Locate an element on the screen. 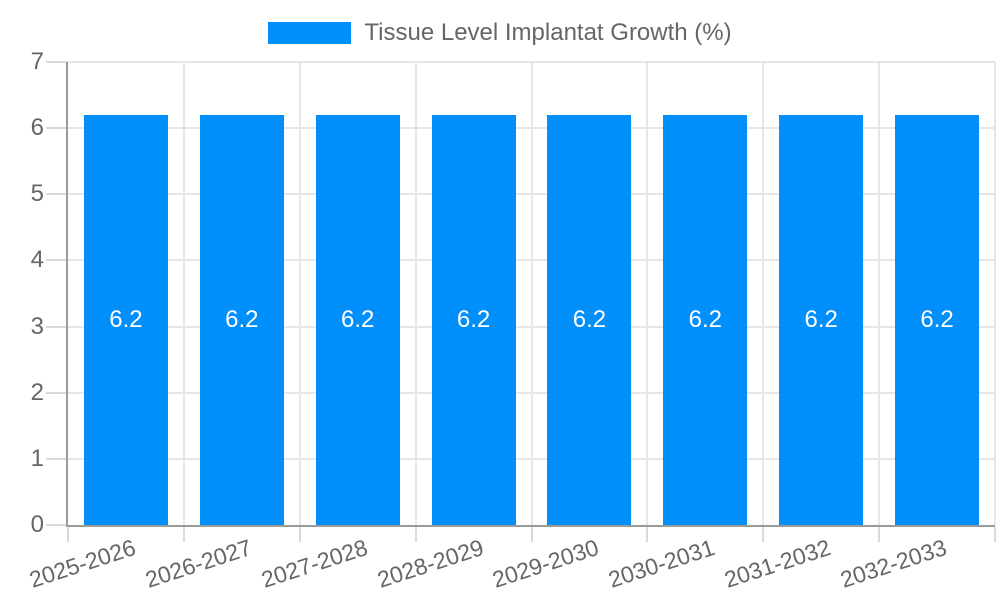  y-axis-tick-label: 4 is located at coordinates (37, 260).